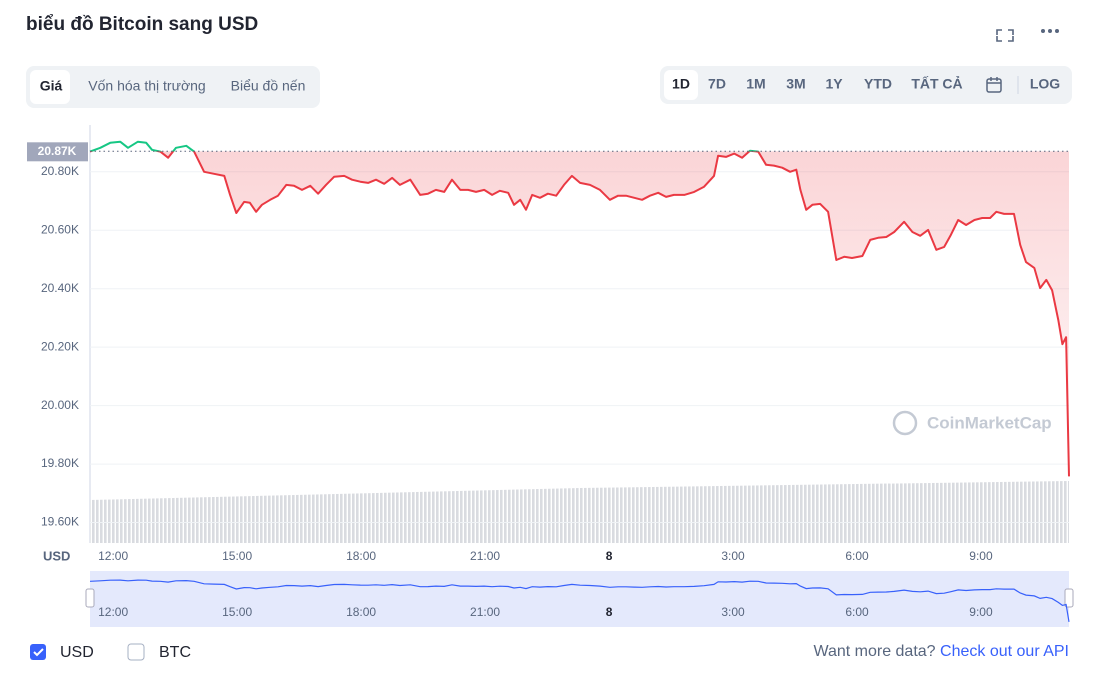 This screenshot has width=1095, height=691. What do you see at coordinates (717, 84) in the screenshot?
I see `range-button: 7D` at bounding box center [717, 84].